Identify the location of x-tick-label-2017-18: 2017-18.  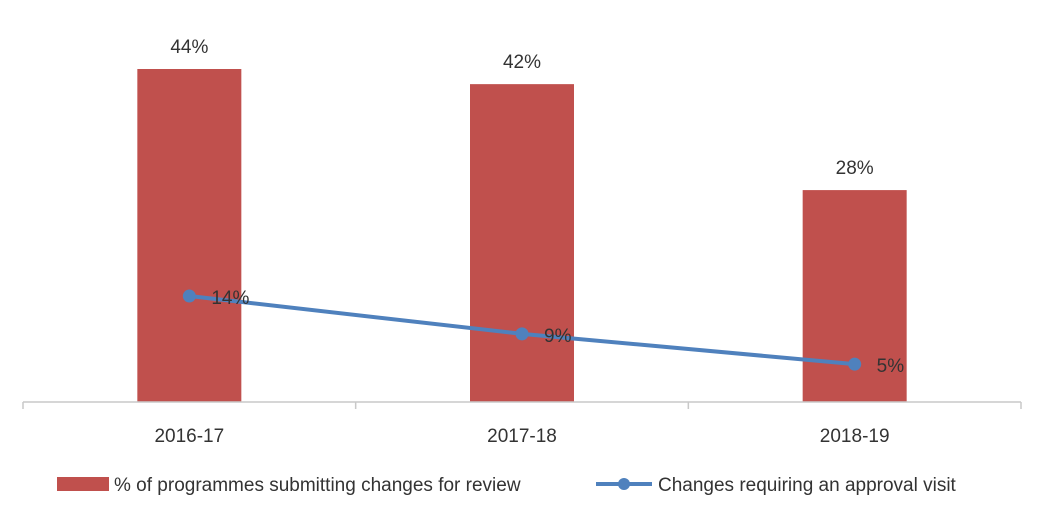
(522, 436).